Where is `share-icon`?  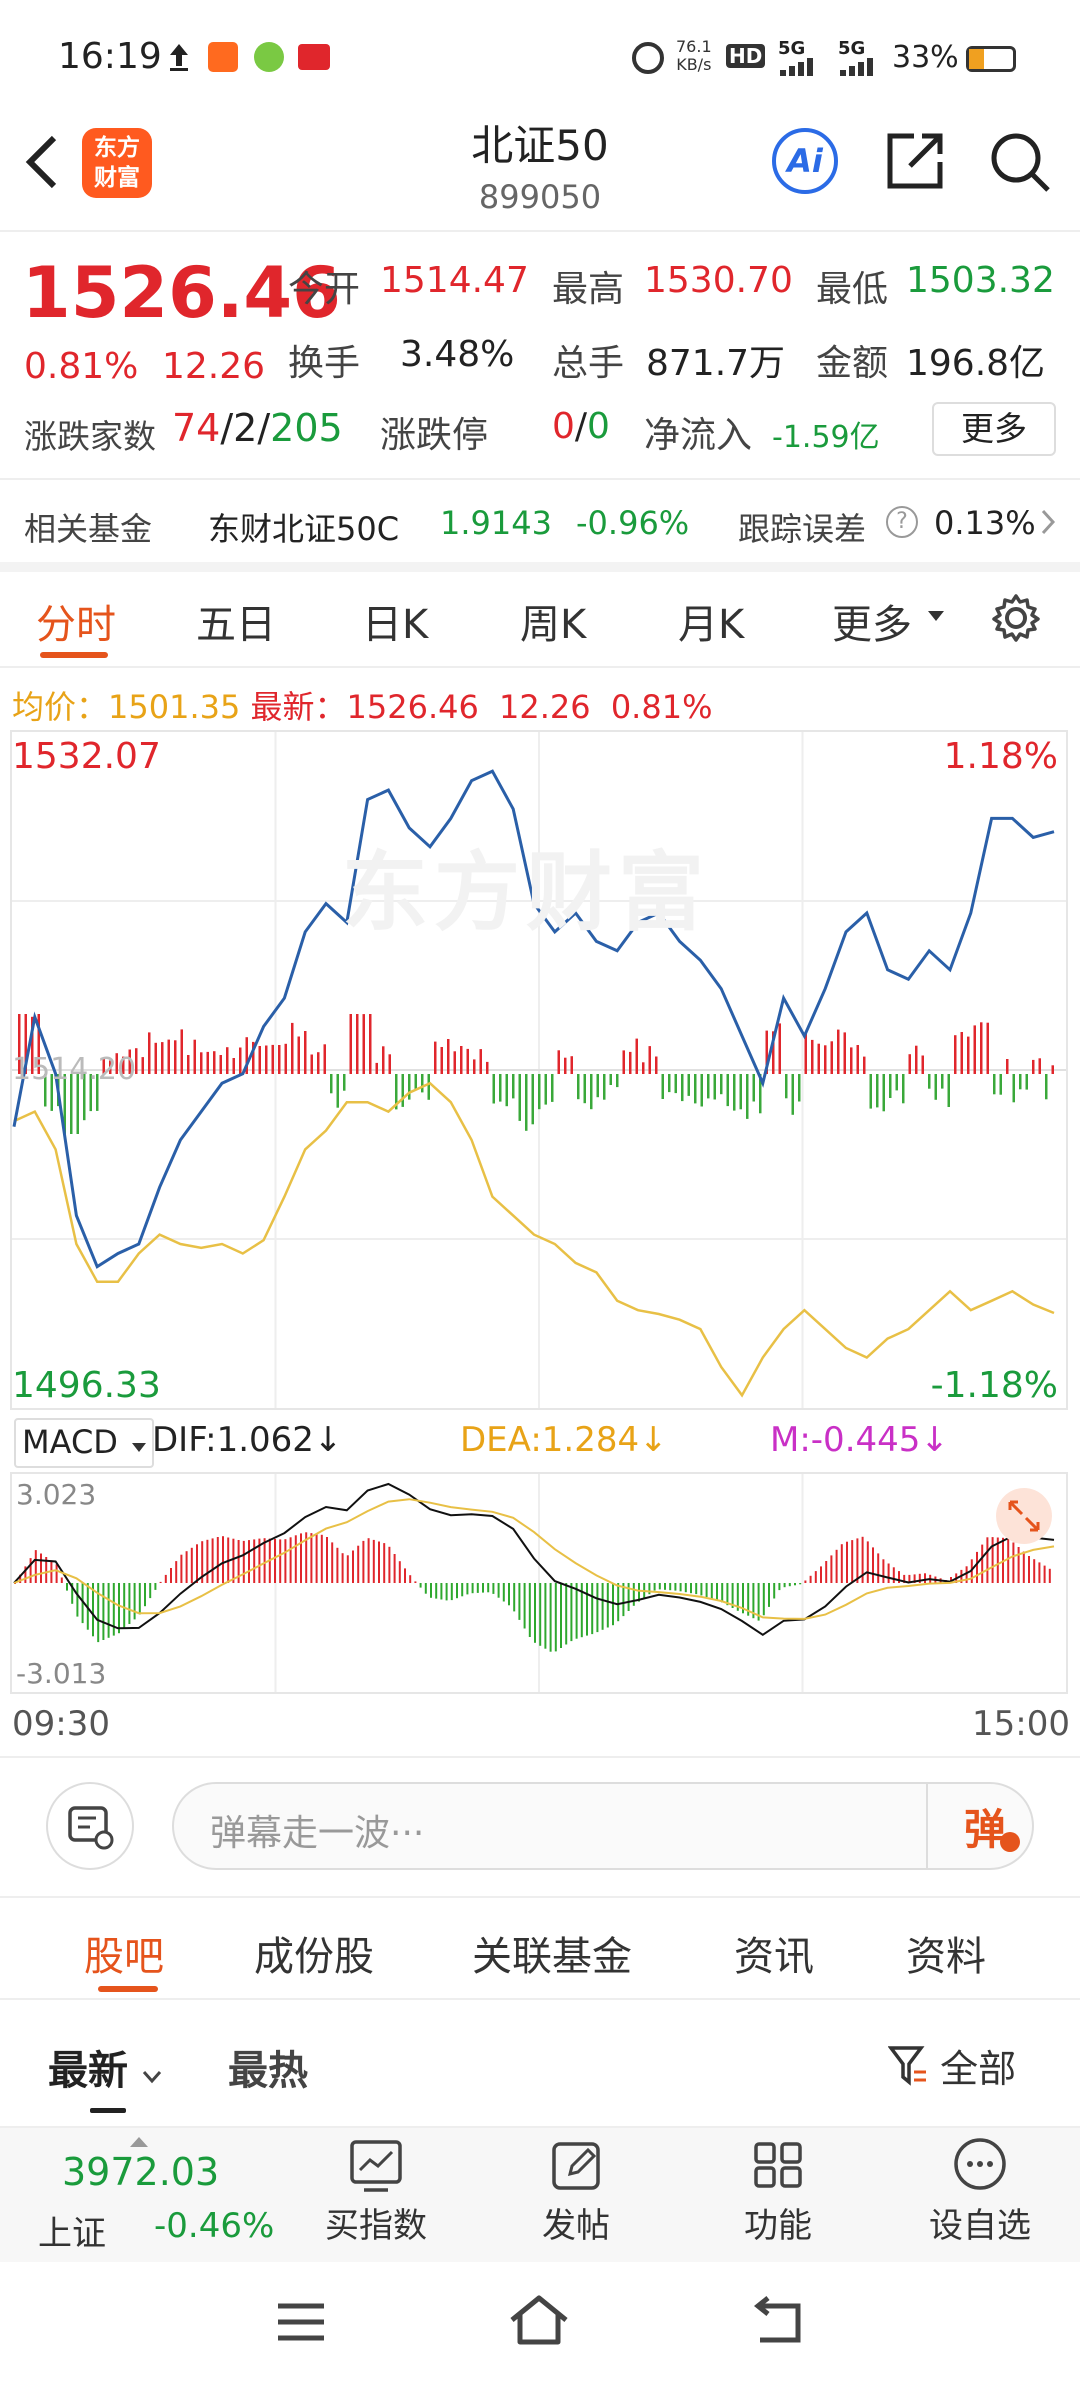
share-icon is located at coordinates (915, 161).